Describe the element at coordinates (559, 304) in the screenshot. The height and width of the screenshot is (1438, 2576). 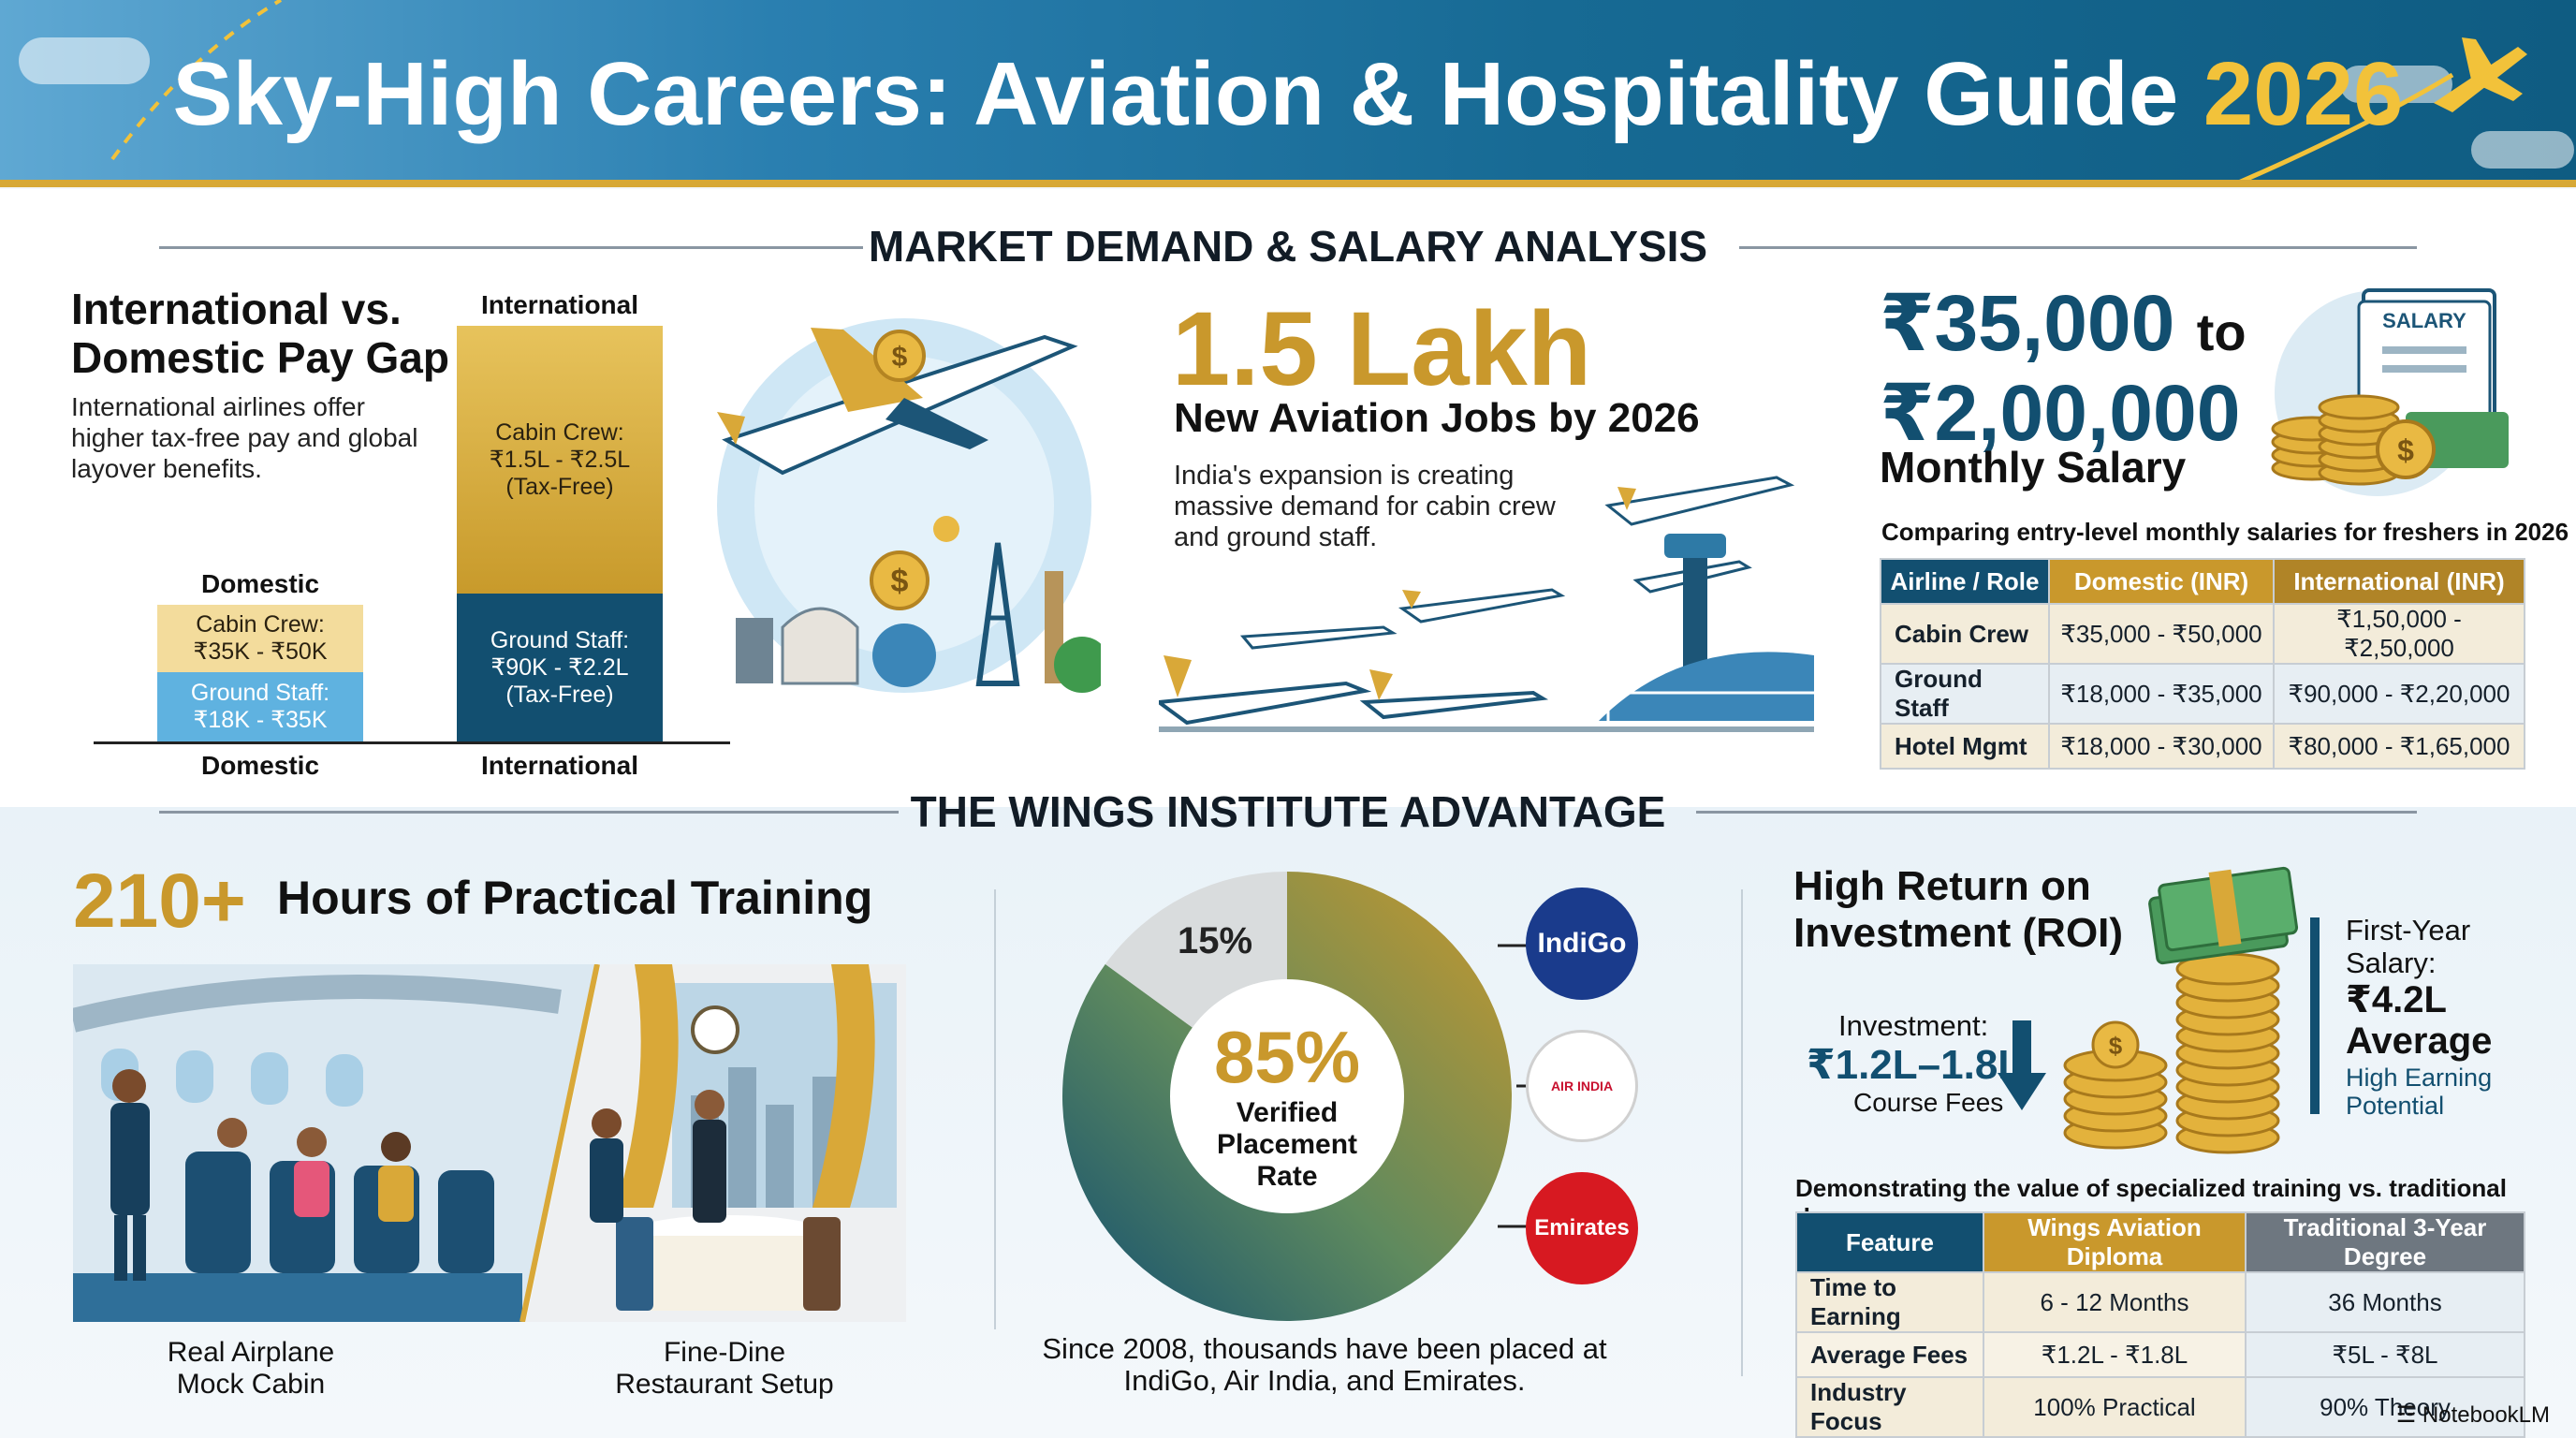
I see `bar-label-international-top: International` at that location.